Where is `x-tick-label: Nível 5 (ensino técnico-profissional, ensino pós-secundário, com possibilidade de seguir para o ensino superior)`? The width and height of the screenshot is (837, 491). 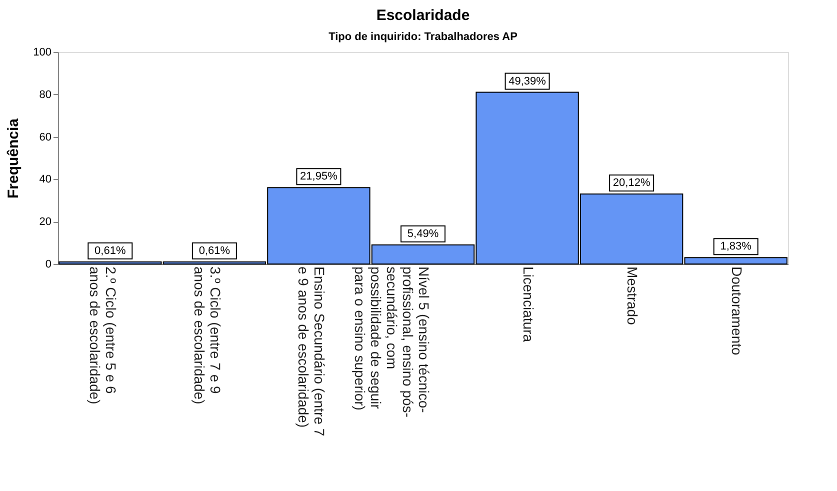 x-tick-label: Nível 5 (ensino técnico-profissional, ensino pós-secundário, com possibilidade de seguir para o ensino superior) is located at coordinates (392, 342).